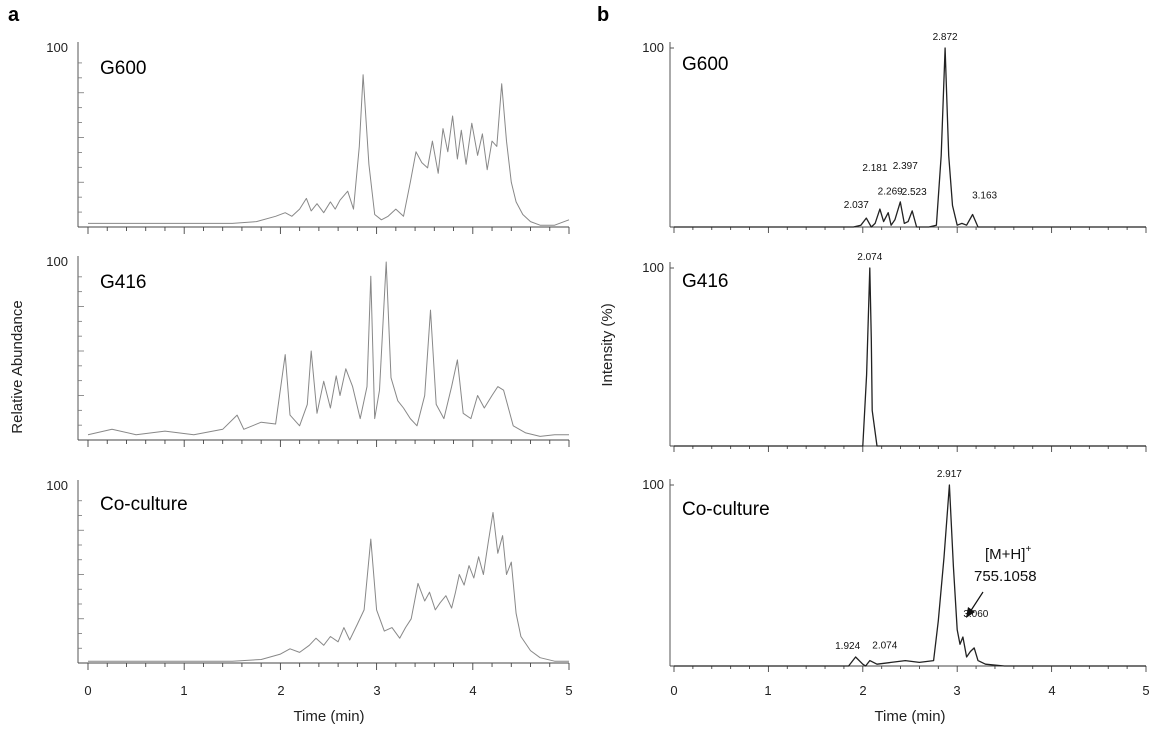 The width and height of the screenshot is (1157, 732). I want to click on panel-a-co-culture-y-max-label: 100, so click(57, 485).